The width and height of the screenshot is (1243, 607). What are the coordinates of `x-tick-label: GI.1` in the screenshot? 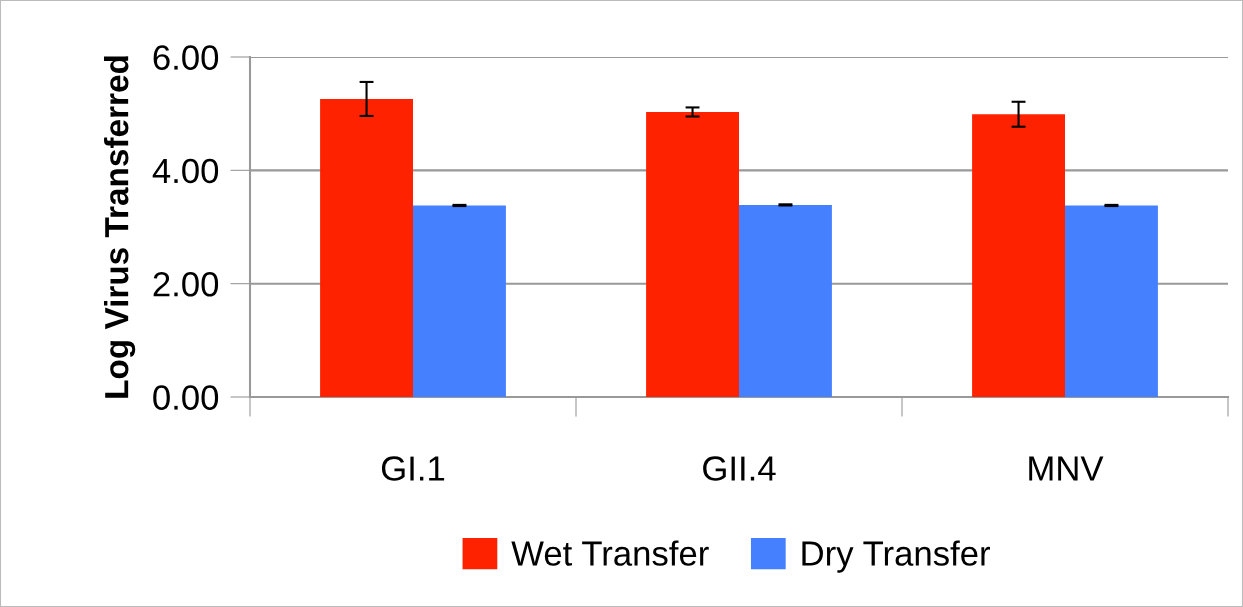 It's located at (413, 468).